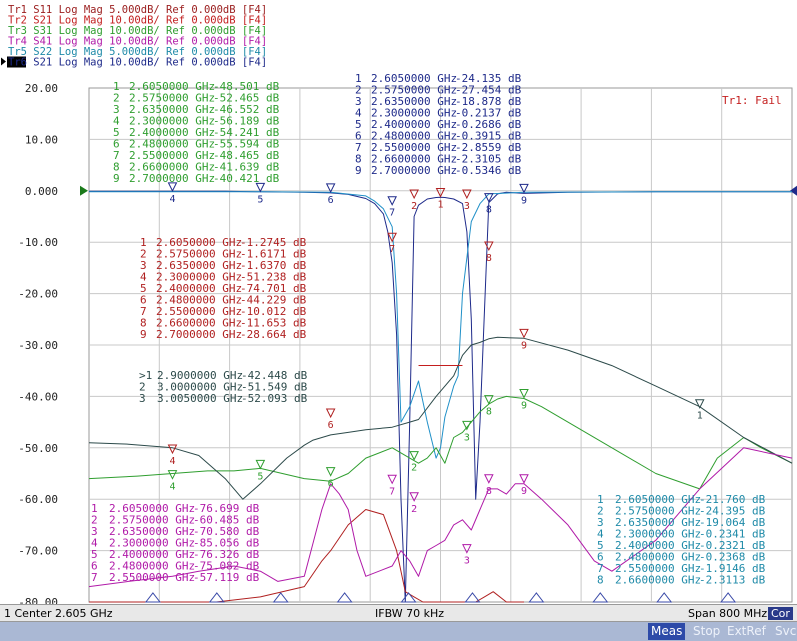 The width and height of the screenshot is (797, 641). I want to click on marker-table-cell: -41.639 dB, so click(246, 167).